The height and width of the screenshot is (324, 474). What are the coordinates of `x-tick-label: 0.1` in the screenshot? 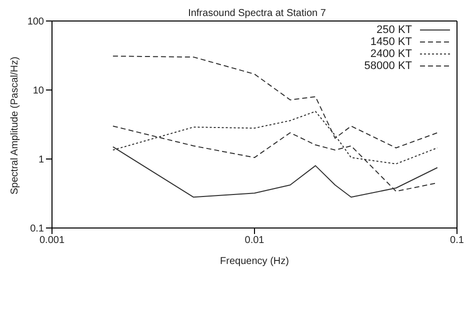 It's located at (457, 240).